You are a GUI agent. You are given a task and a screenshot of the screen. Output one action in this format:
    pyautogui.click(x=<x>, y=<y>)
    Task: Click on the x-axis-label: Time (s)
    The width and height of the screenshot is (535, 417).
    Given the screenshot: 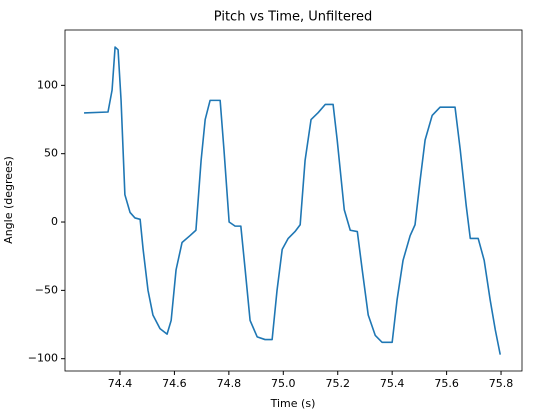 What is the action you would take?
    pyautogui.click(x=293, y=403)
    